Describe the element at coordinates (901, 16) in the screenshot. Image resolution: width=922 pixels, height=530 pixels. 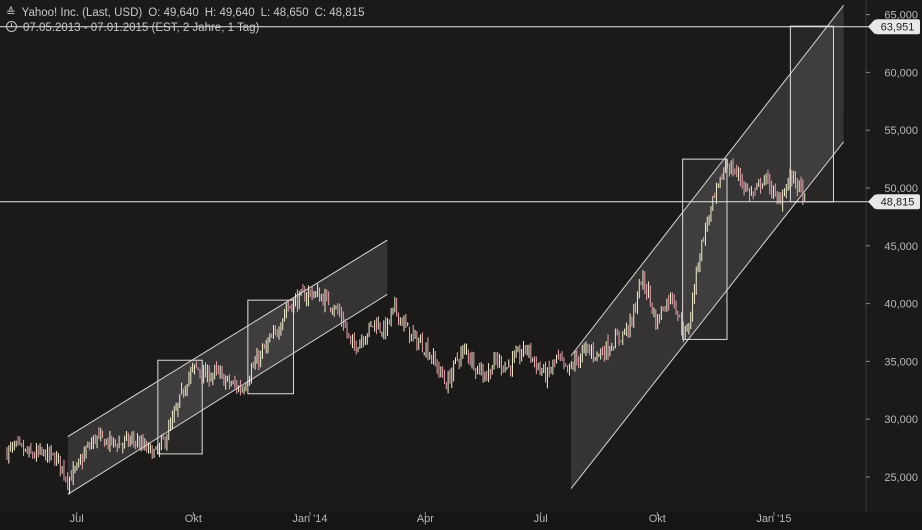
I see `y-tick-label: 65,000` at that location.